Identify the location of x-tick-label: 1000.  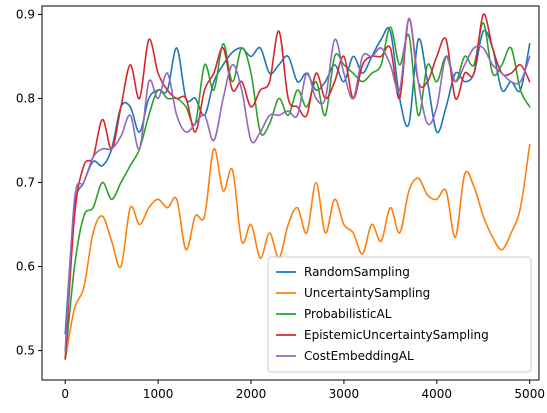
(158, 394).